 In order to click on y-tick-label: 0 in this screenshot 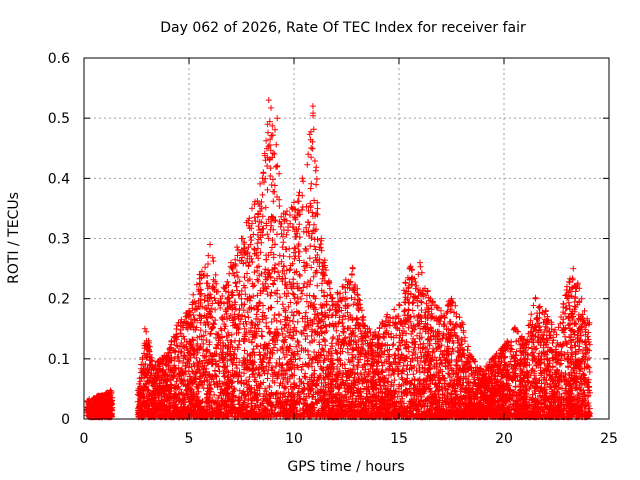, I will do `click(65, 420)`.